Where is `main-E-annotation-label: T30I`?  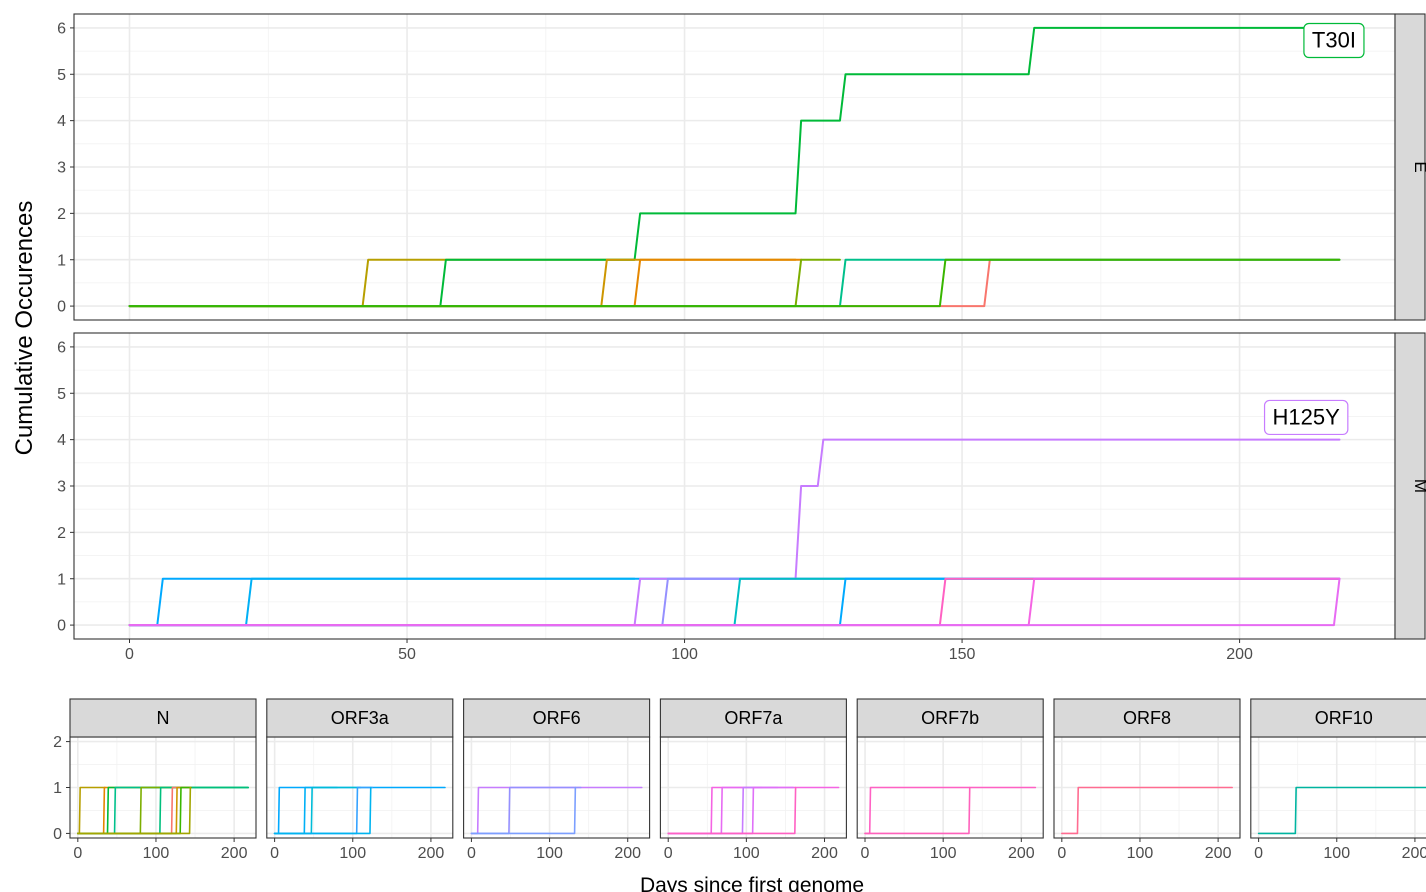
main-E-annotation-label: T30I is located at coordinates (1334, 40).